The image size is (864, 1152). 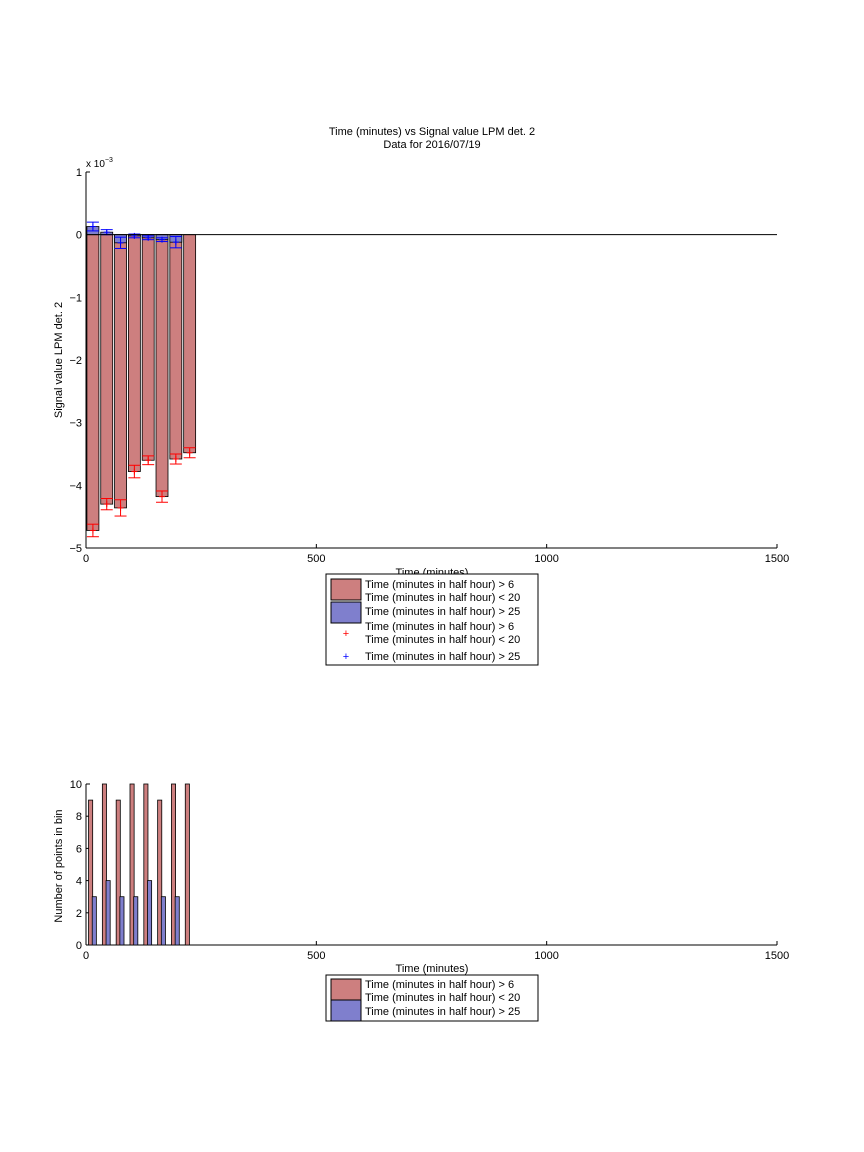 I want to click on y-axis-label: Signal value LPM det. 2, so click(x=59, y=360).